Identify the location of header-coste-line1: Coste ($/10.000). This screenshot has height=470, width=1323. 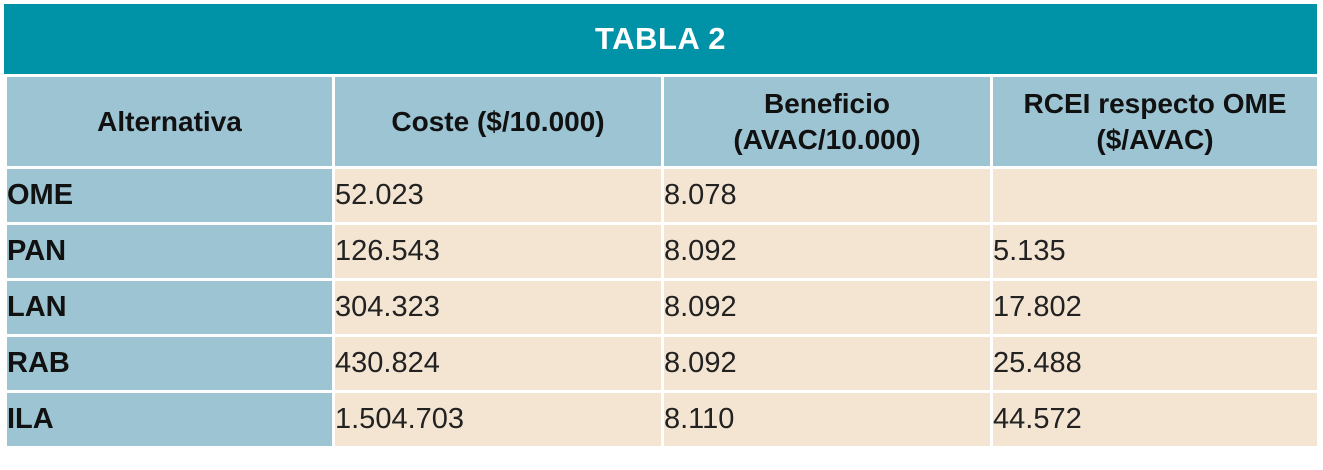
(498, 121).